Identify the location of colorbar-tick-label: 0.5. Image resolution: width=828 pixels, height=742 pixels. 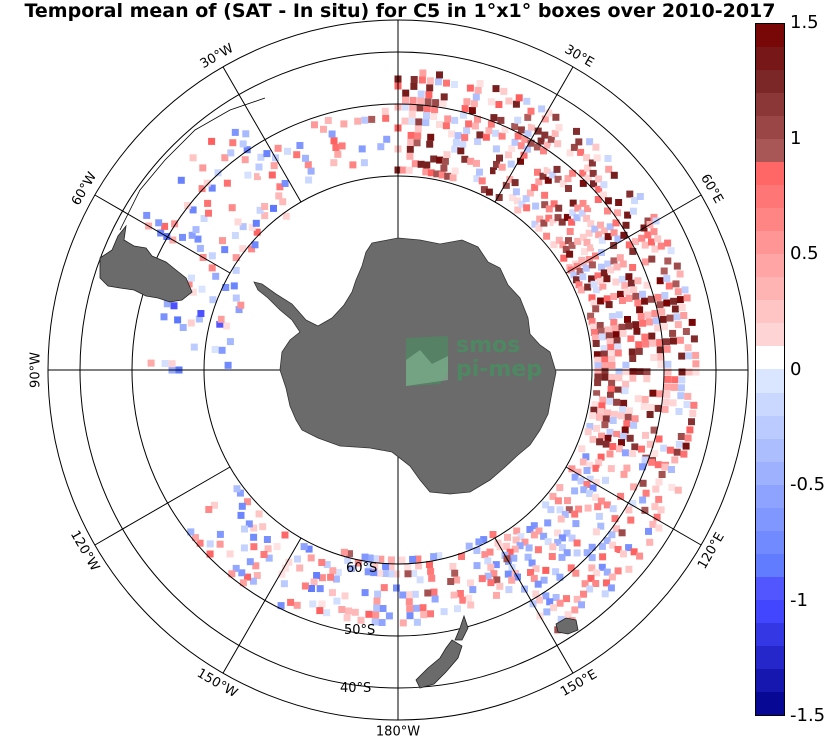
(804, 253).